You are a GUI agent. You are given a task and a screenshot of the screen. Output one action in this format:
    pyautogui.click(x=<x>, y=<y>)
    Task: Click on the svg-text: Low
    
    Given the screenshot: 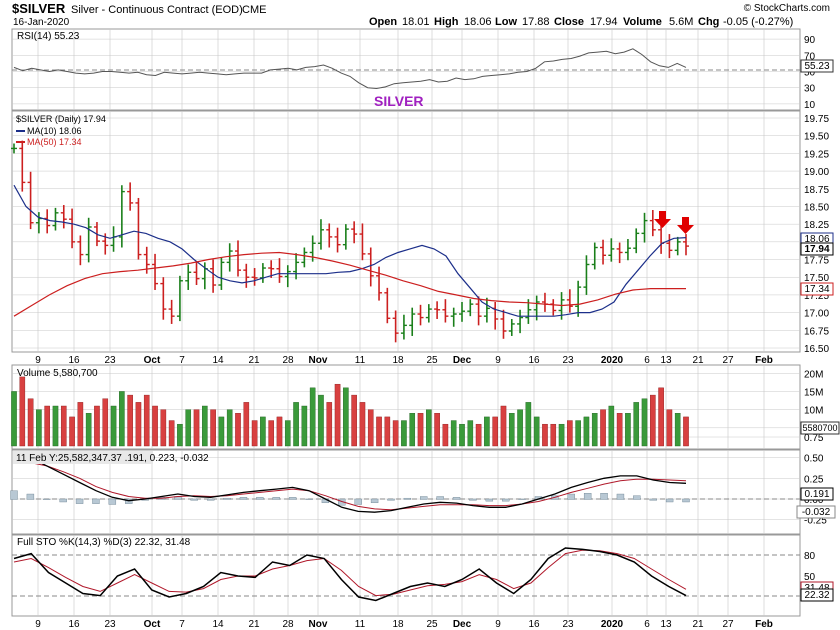 What is the action you would take?
    pyautogui.click(x=506, y=22)
    